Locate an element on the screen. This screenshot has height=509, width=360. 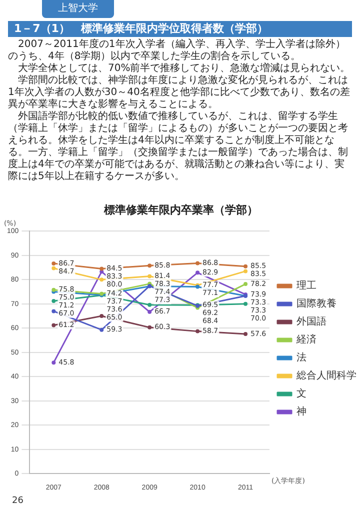
text: 外国語学部が比較的低い数値で推移しているが、これは、留学する学生（学籍上「休学」または「留学」によるもの）が多いことが一つの要因と考えられる。休学をした学生は4年以内に卒業することが制度上不可能となる。一方、学籍上「留学」（交換留学または一般留学）であった場合は、制度上は4年での卒業が可能ではあるが、就職活動との兼ね合い等により、実際には5年以上在籍するケースが多い。 is located at coordinates (178, 147).